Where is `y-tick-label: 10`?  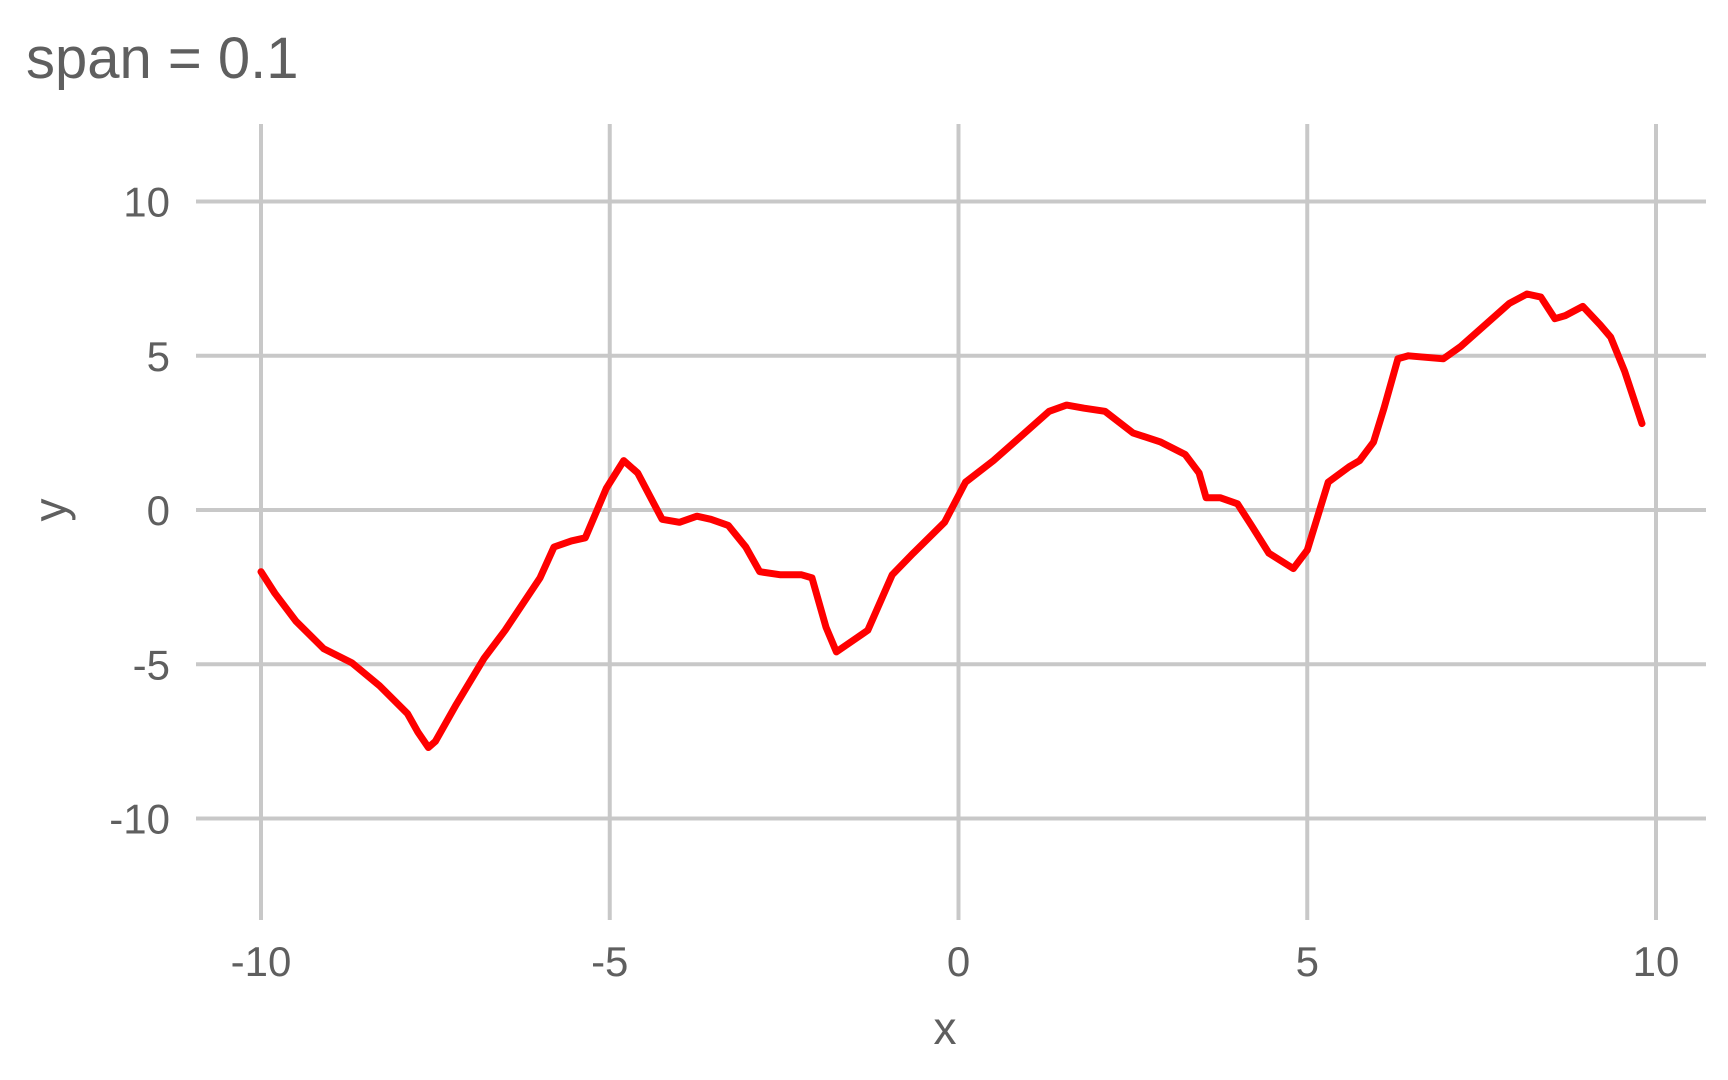
y-tick-label: 10 is located at coordinates (146, 202).